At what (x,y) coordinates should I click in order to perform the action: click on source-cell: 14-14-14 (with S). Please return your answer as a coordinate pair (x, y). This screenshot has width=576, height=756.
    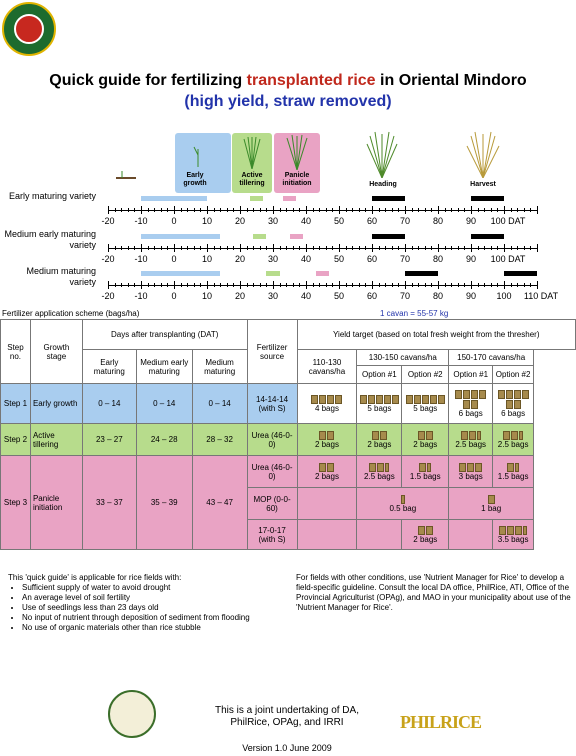
    Looking at the image, I should click on (272, 403).